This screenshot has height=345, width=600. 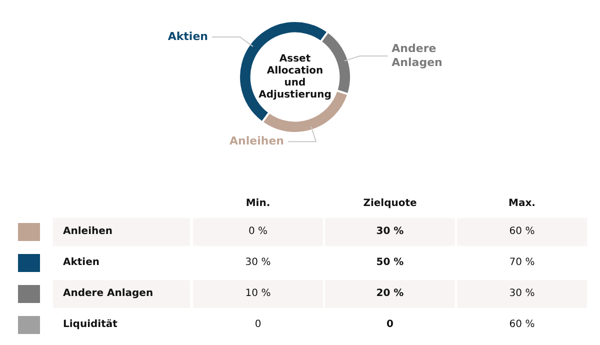 I want to click on category-label: Zielquote, so click(x=390, y=204).